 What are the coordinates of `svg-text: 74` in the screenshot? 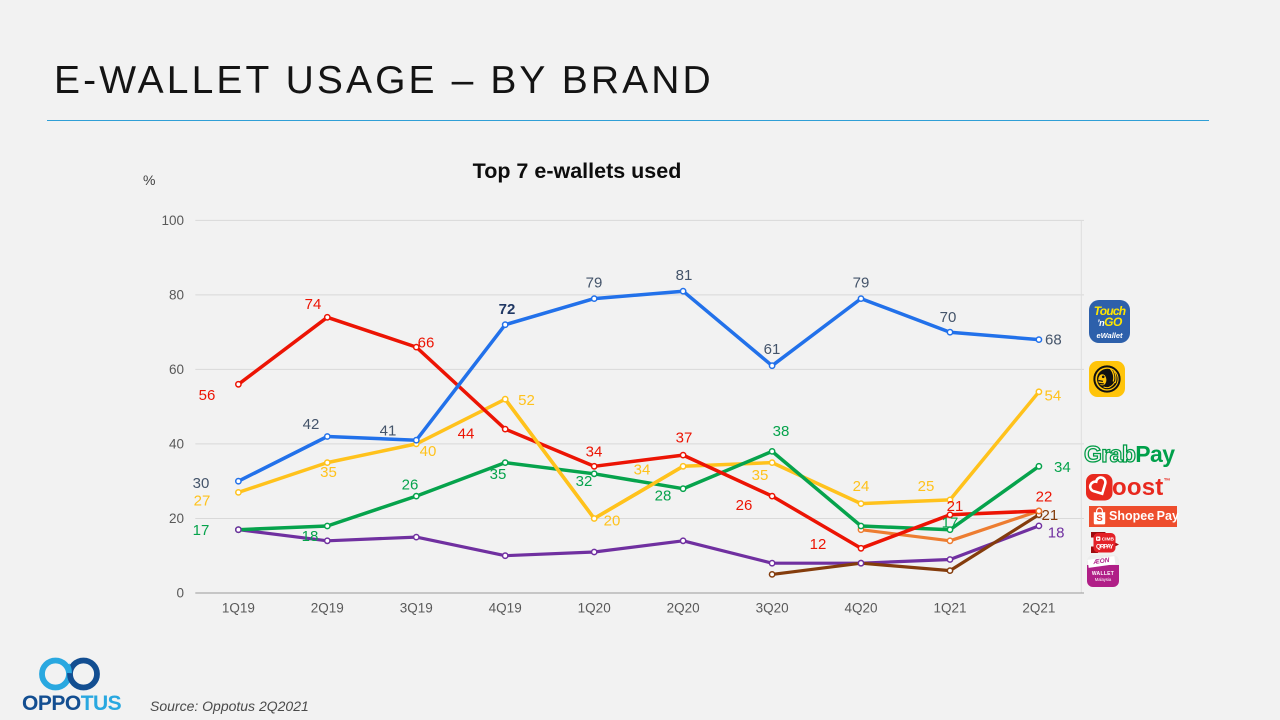 It's located at (313, 304).